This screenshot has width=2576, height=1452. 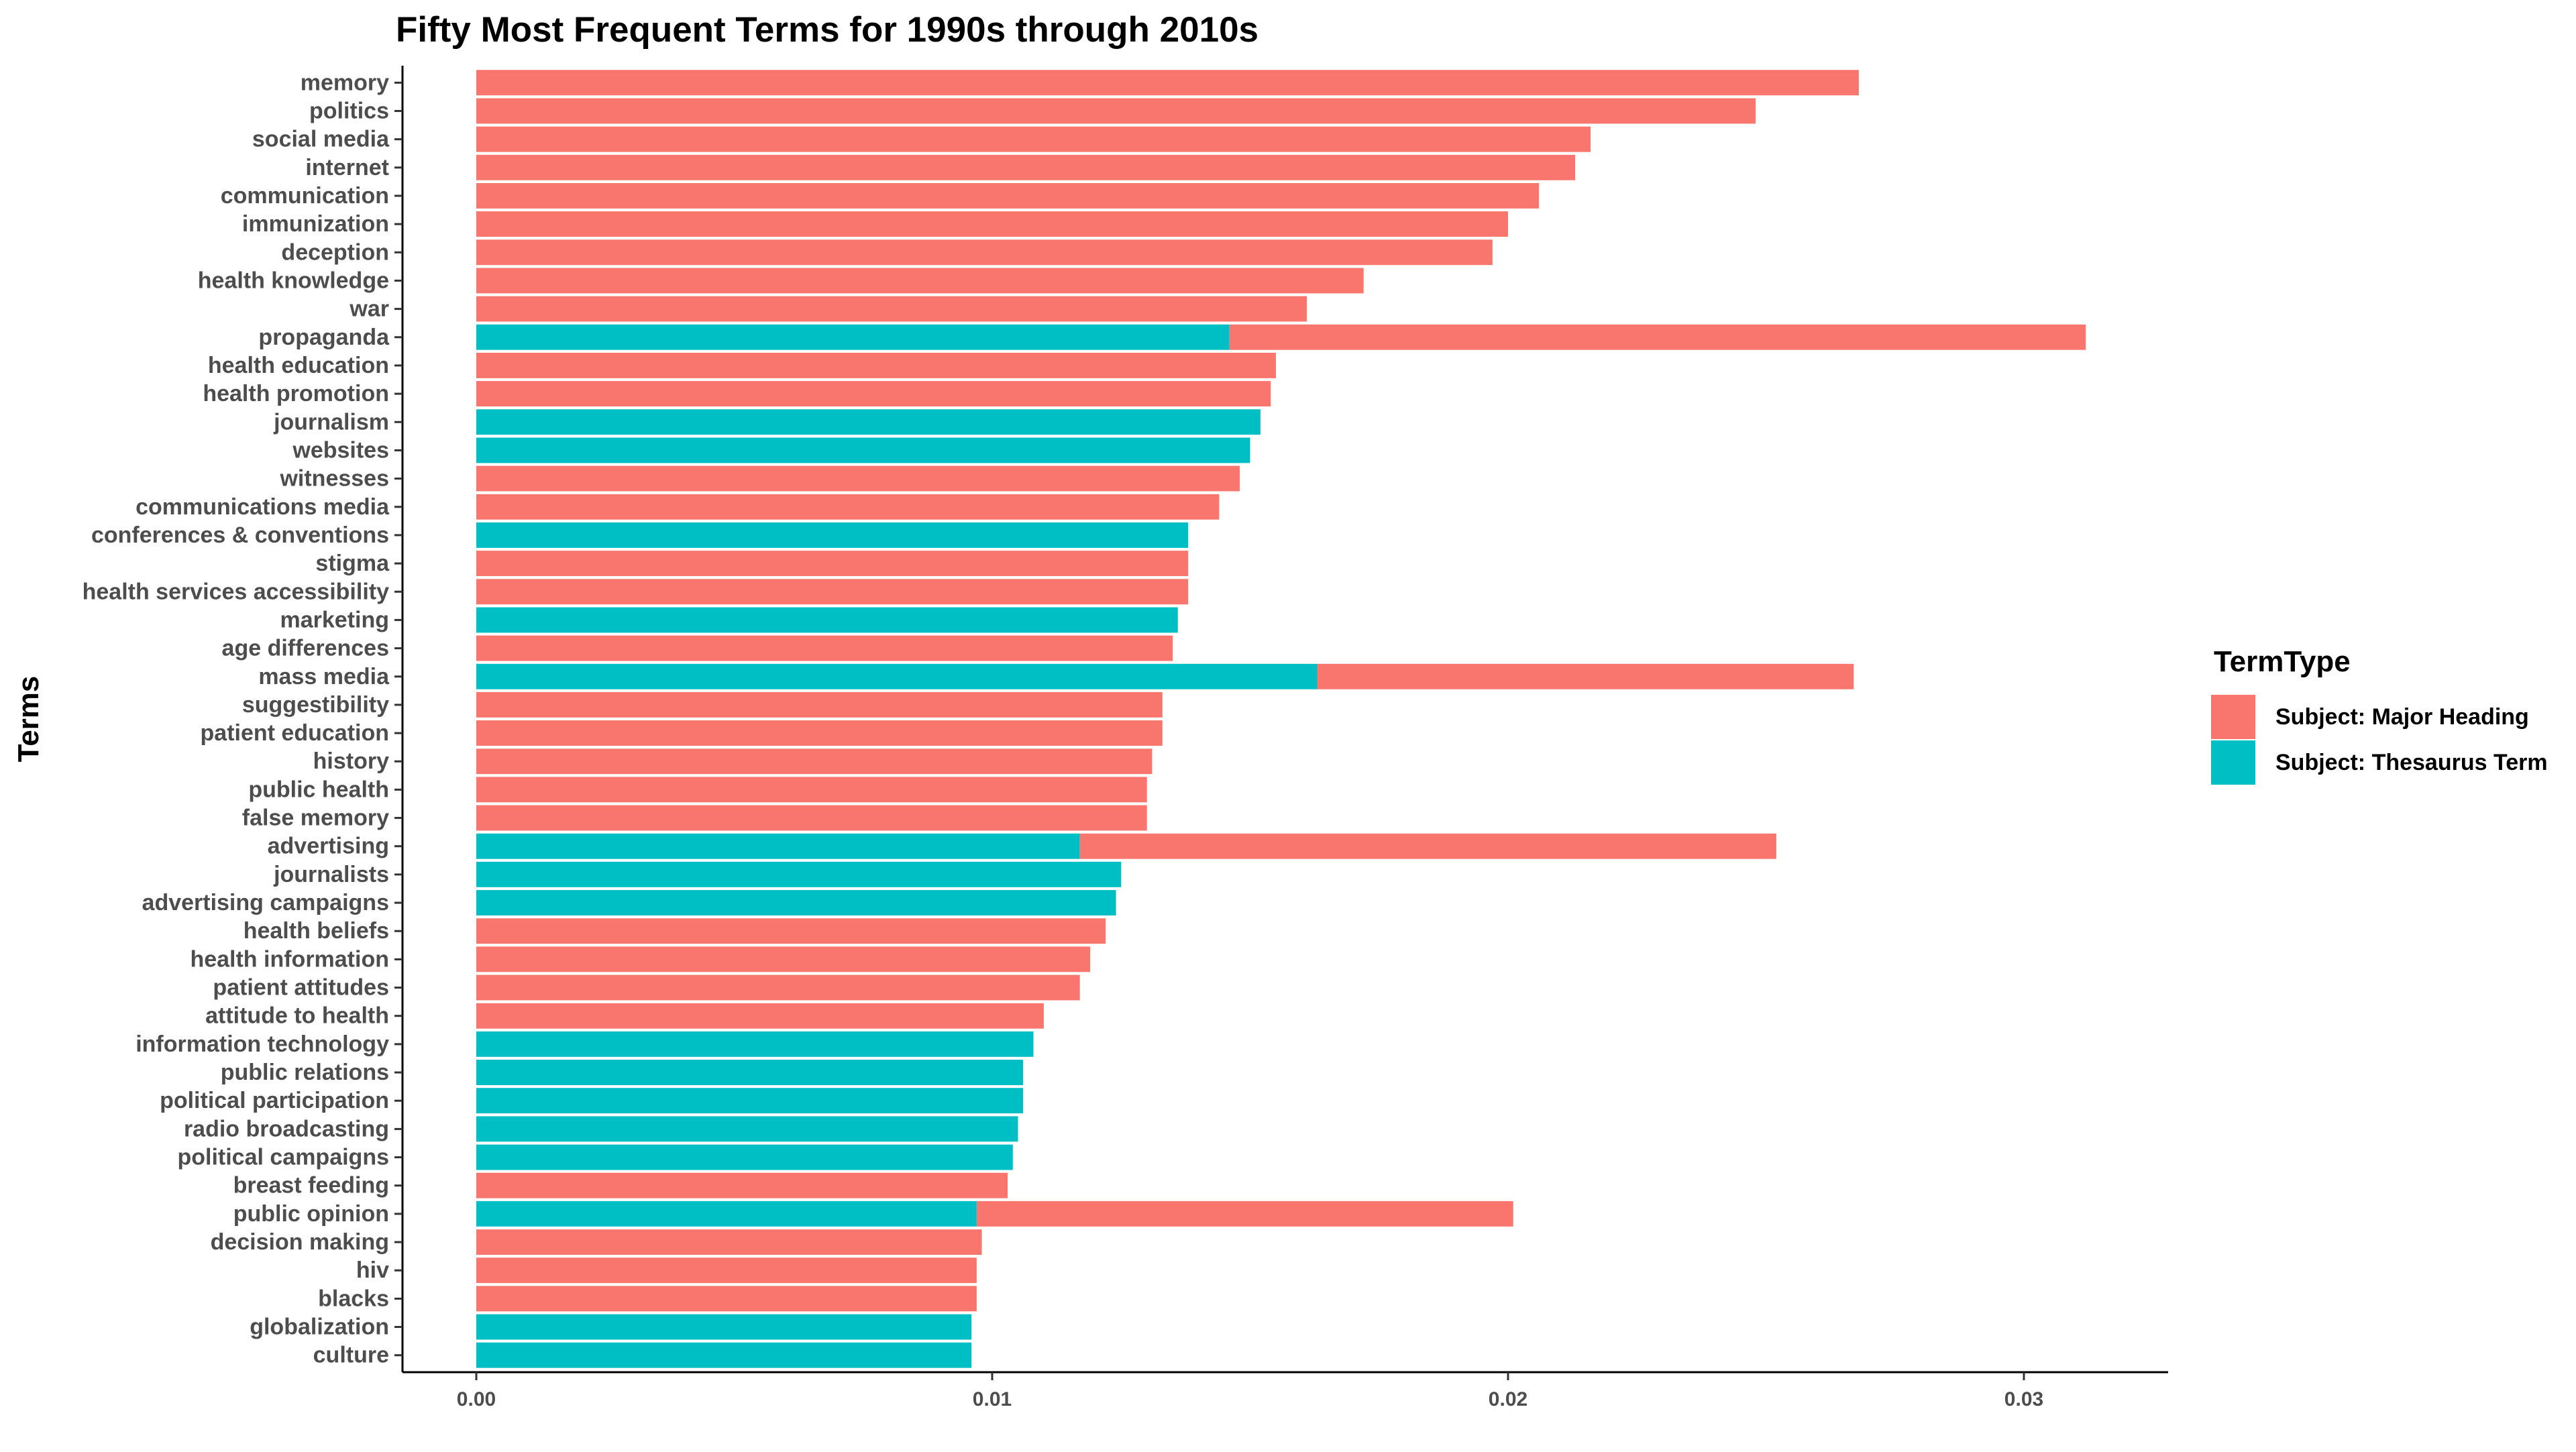 What do you see at coordinates (2023, 1399) in the screenshot?
I see `x-tick-label: 0.03` at bounding box center [2023, 1399].